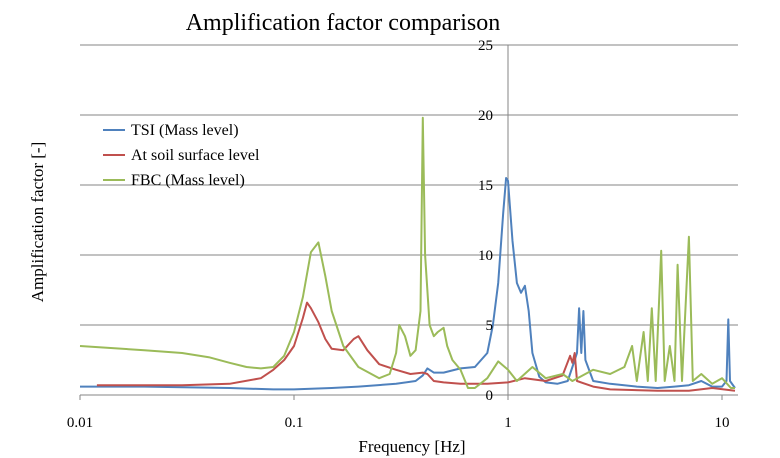 Image resolution: width=780 pixels, height=458 pixels. What do you see at coordinates (294, 423) in the screenshot?
I see `x-tick-label: 0.1` at bounding box center [294, 423].